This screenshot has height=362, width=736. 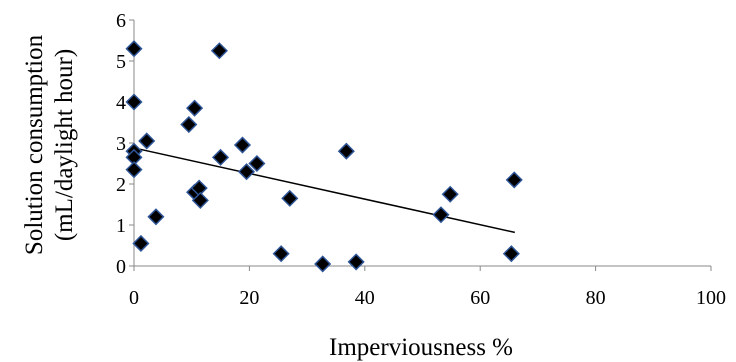 I want to click on y-tick-label: 0, so click(x=121, y=267).